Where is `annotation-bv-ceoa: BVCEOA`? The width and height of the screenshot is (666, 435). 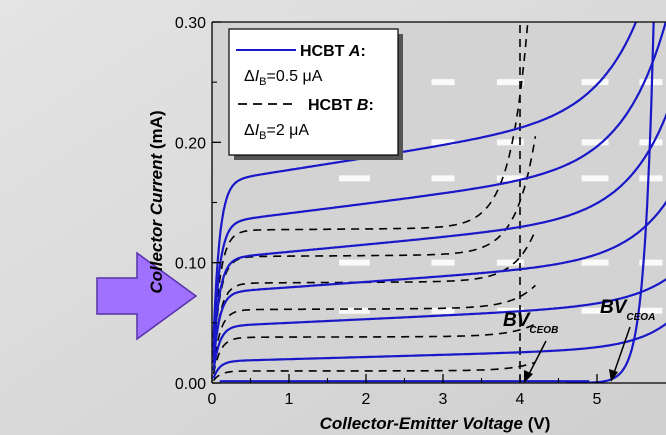 annotation-bv-ceoa: BVCEOA is located at coordinates (627, 339).